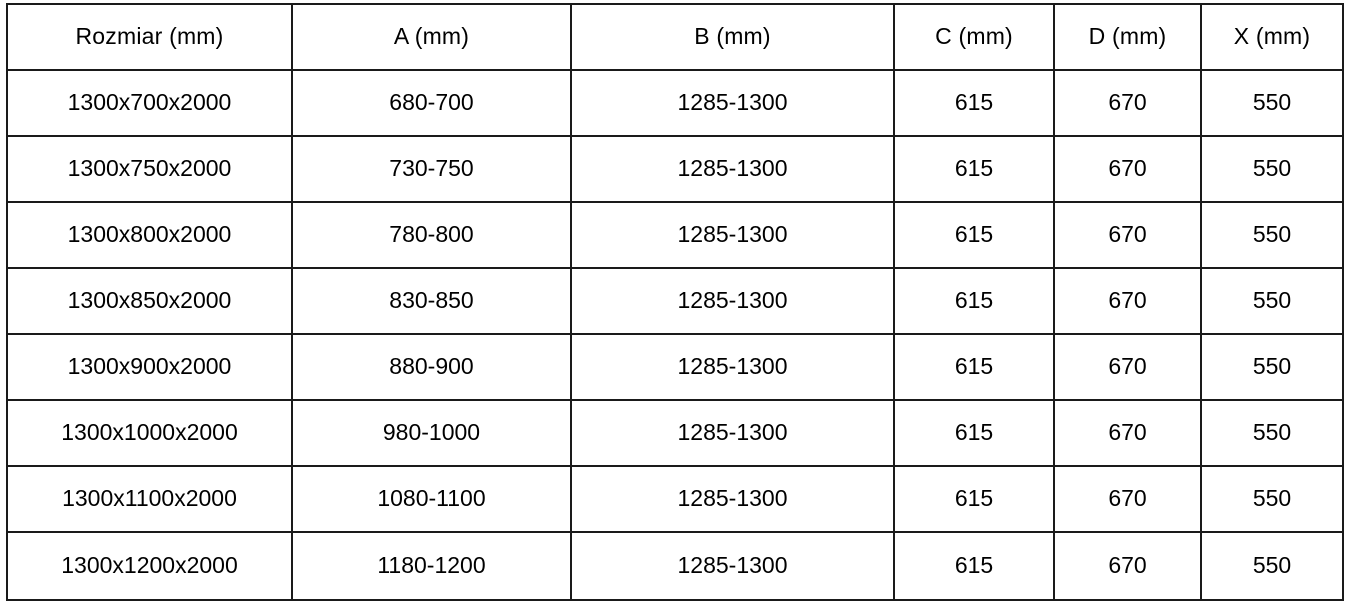  I want to click on column-header-b: B (mm), so click(732, 37).